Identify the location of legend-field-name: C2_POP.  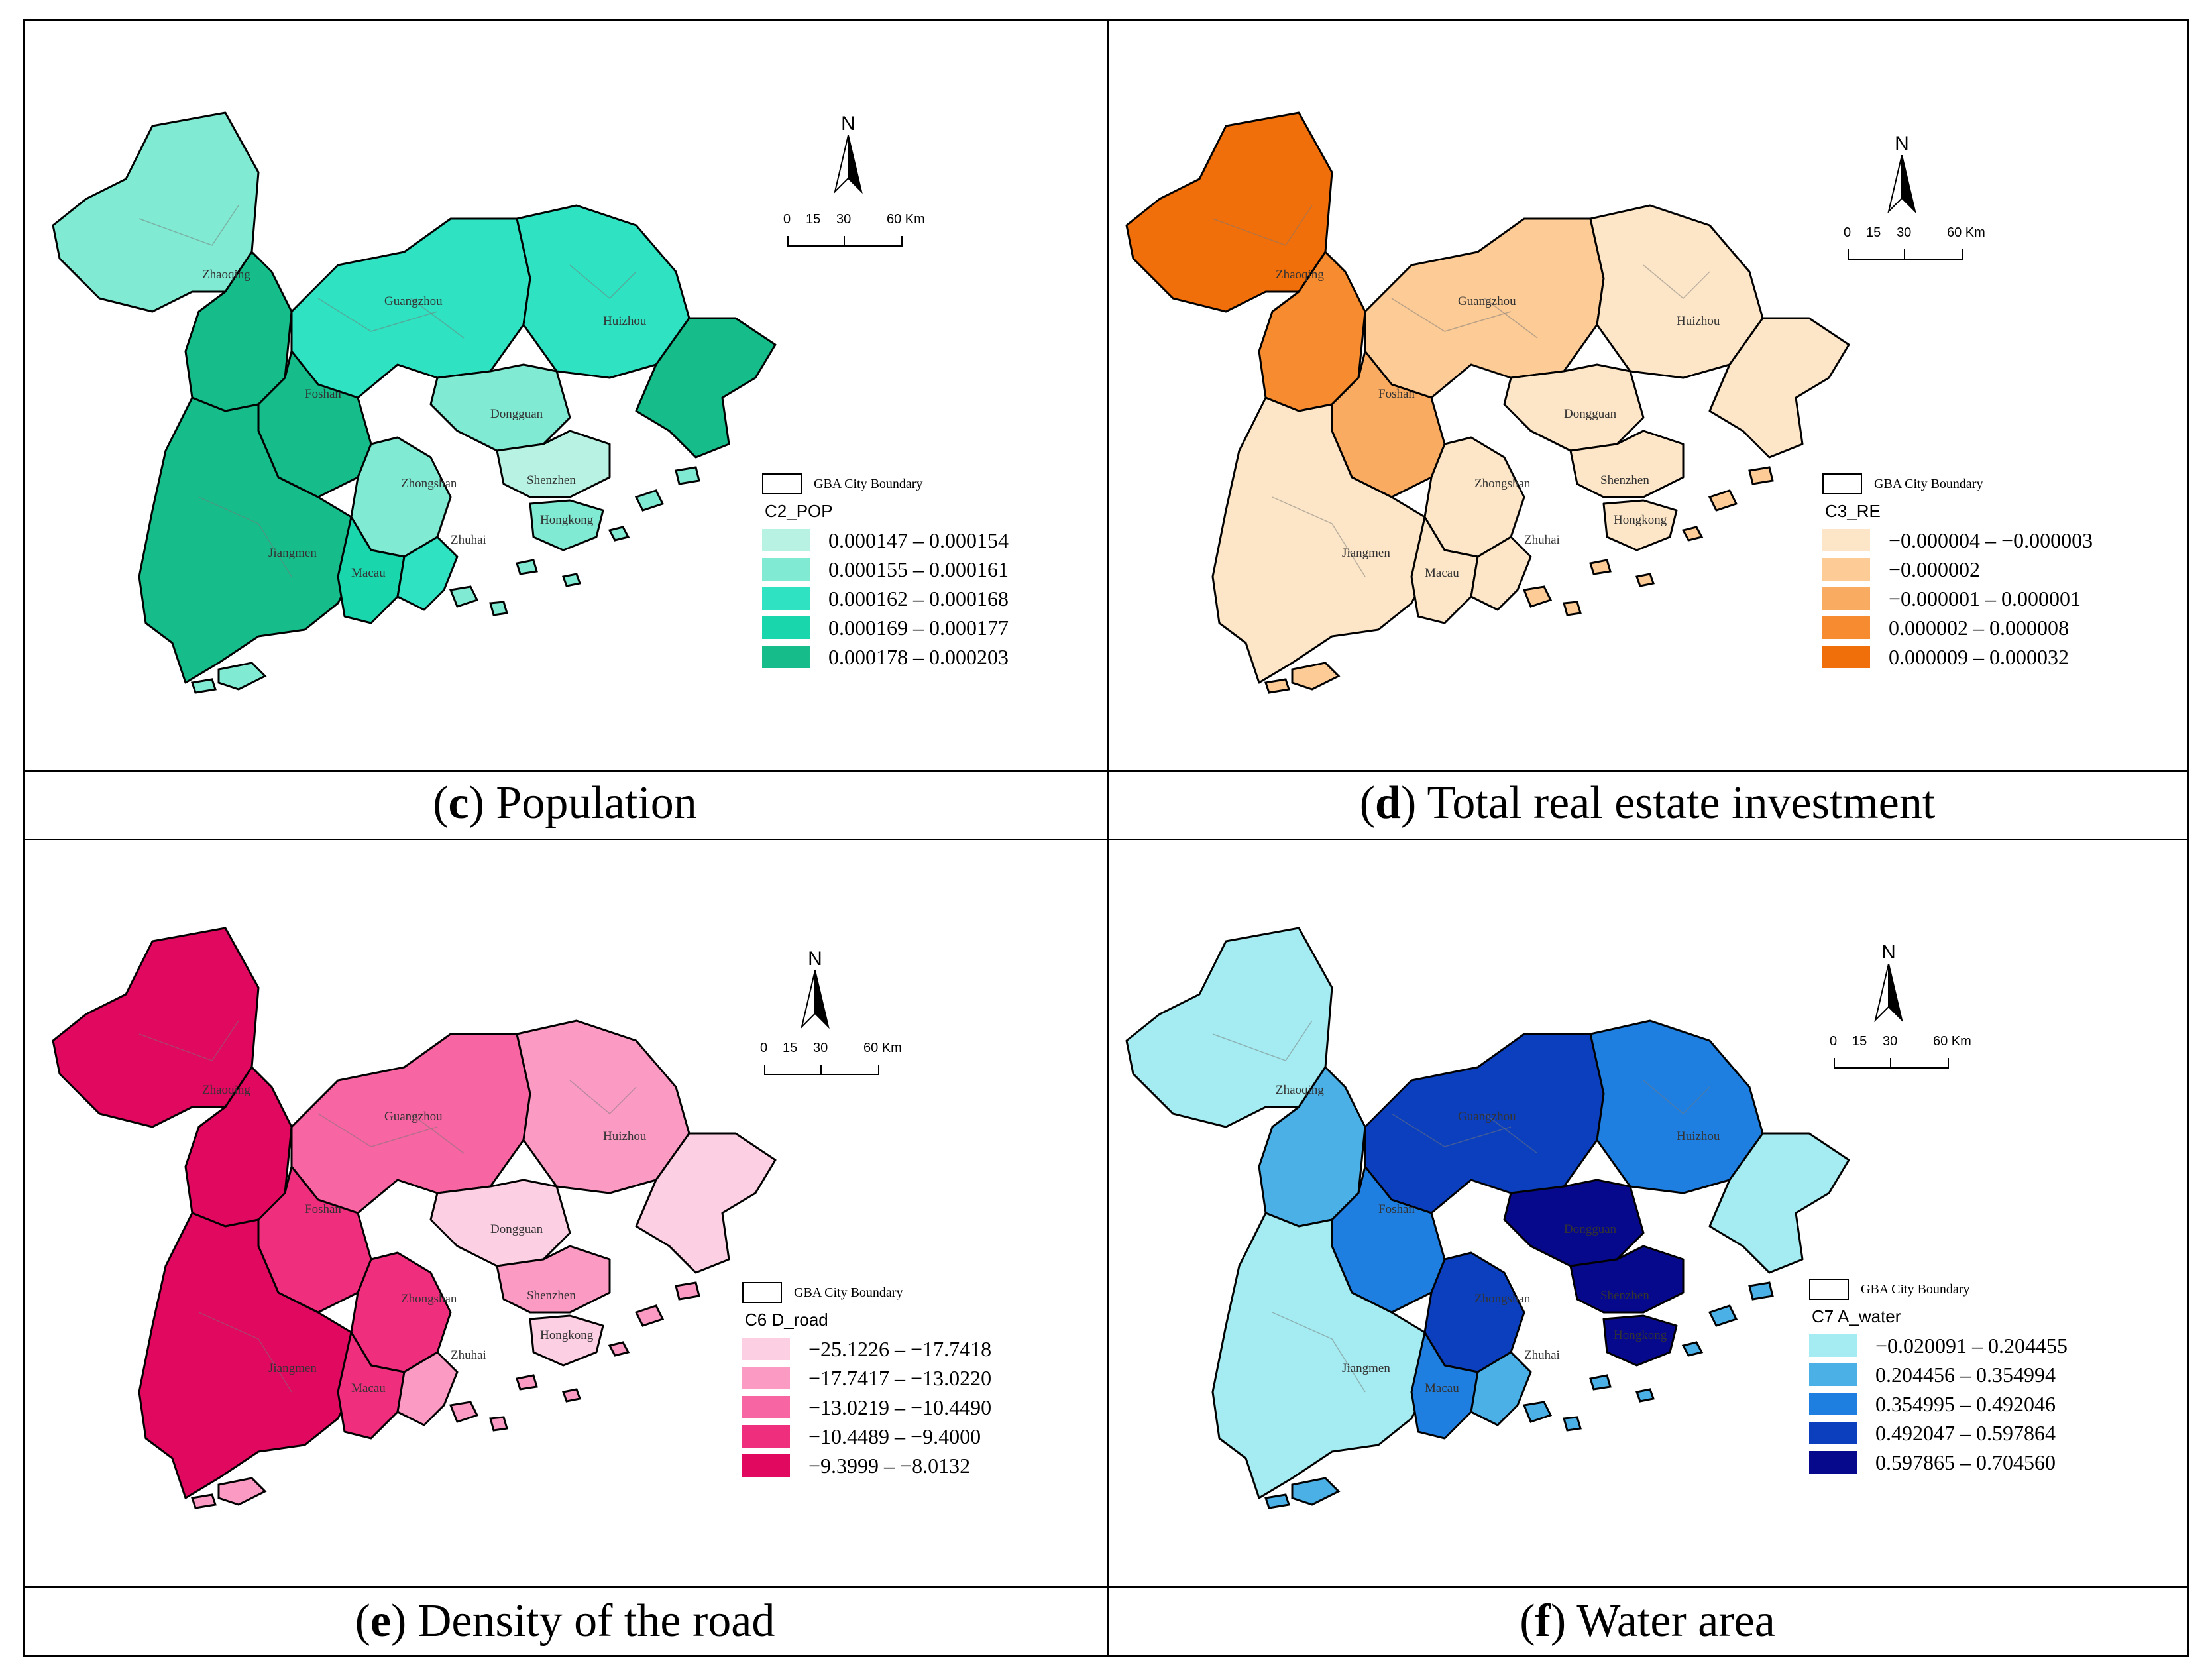
(799, 511).